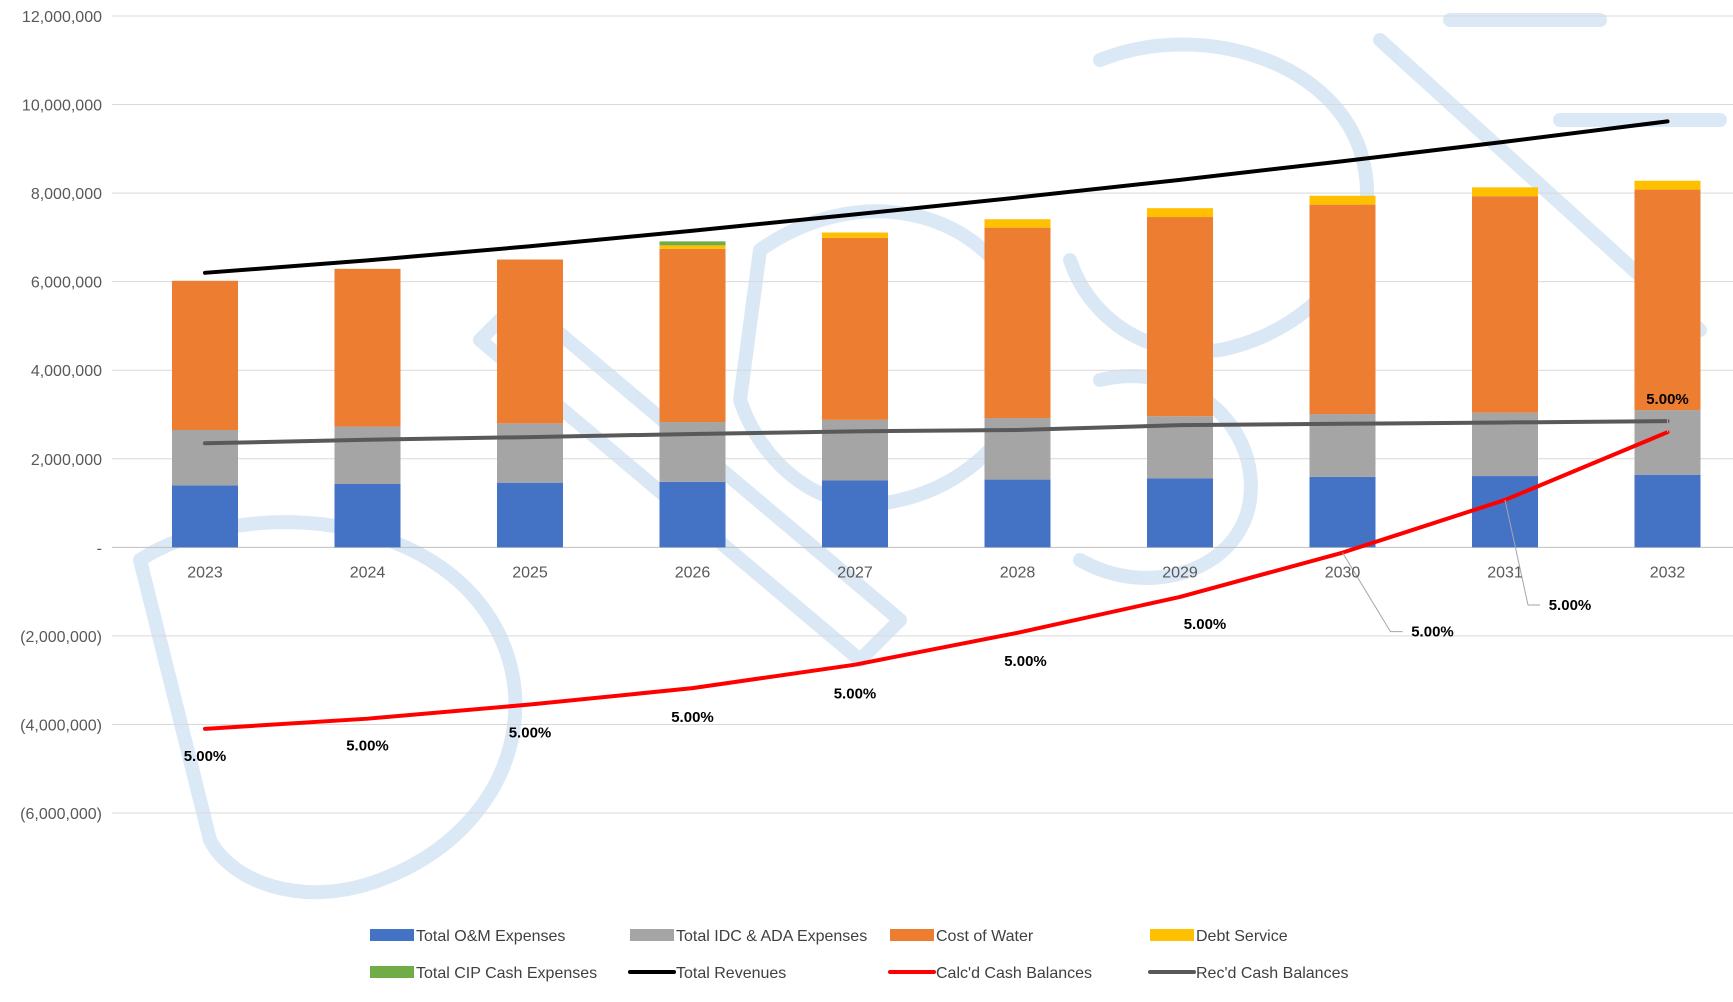  I want to click on y-tick-label: -, so click(99, 548).